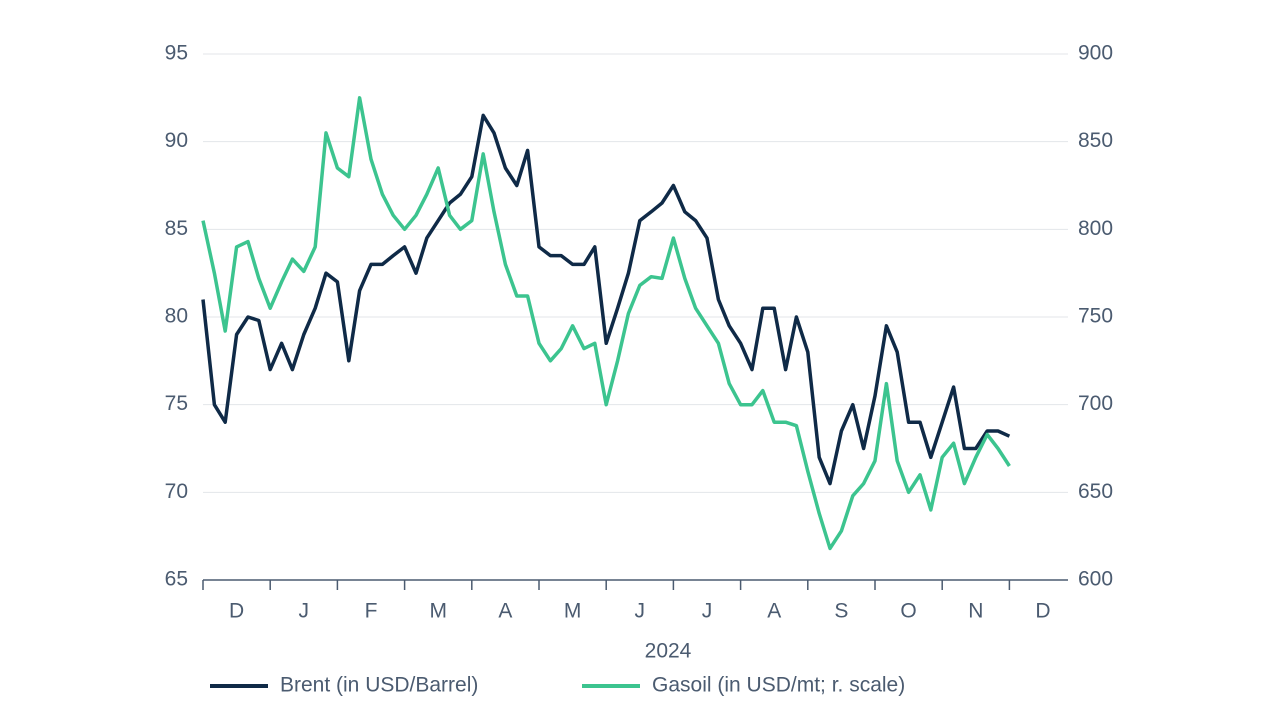 This screenshot has width=1280, height=721. I want to click on y-tick-label: 65, so click(176, 579).